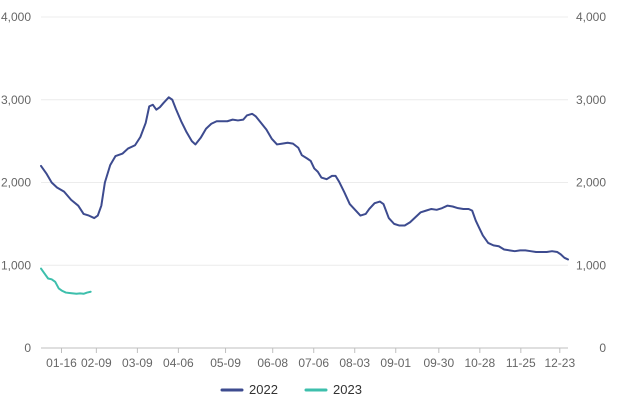 This screenshot has width=623, height=406. Describe the element at coordinates (313, 363) in the screenshot. I see `x-tick-label: 07-06` at that location.